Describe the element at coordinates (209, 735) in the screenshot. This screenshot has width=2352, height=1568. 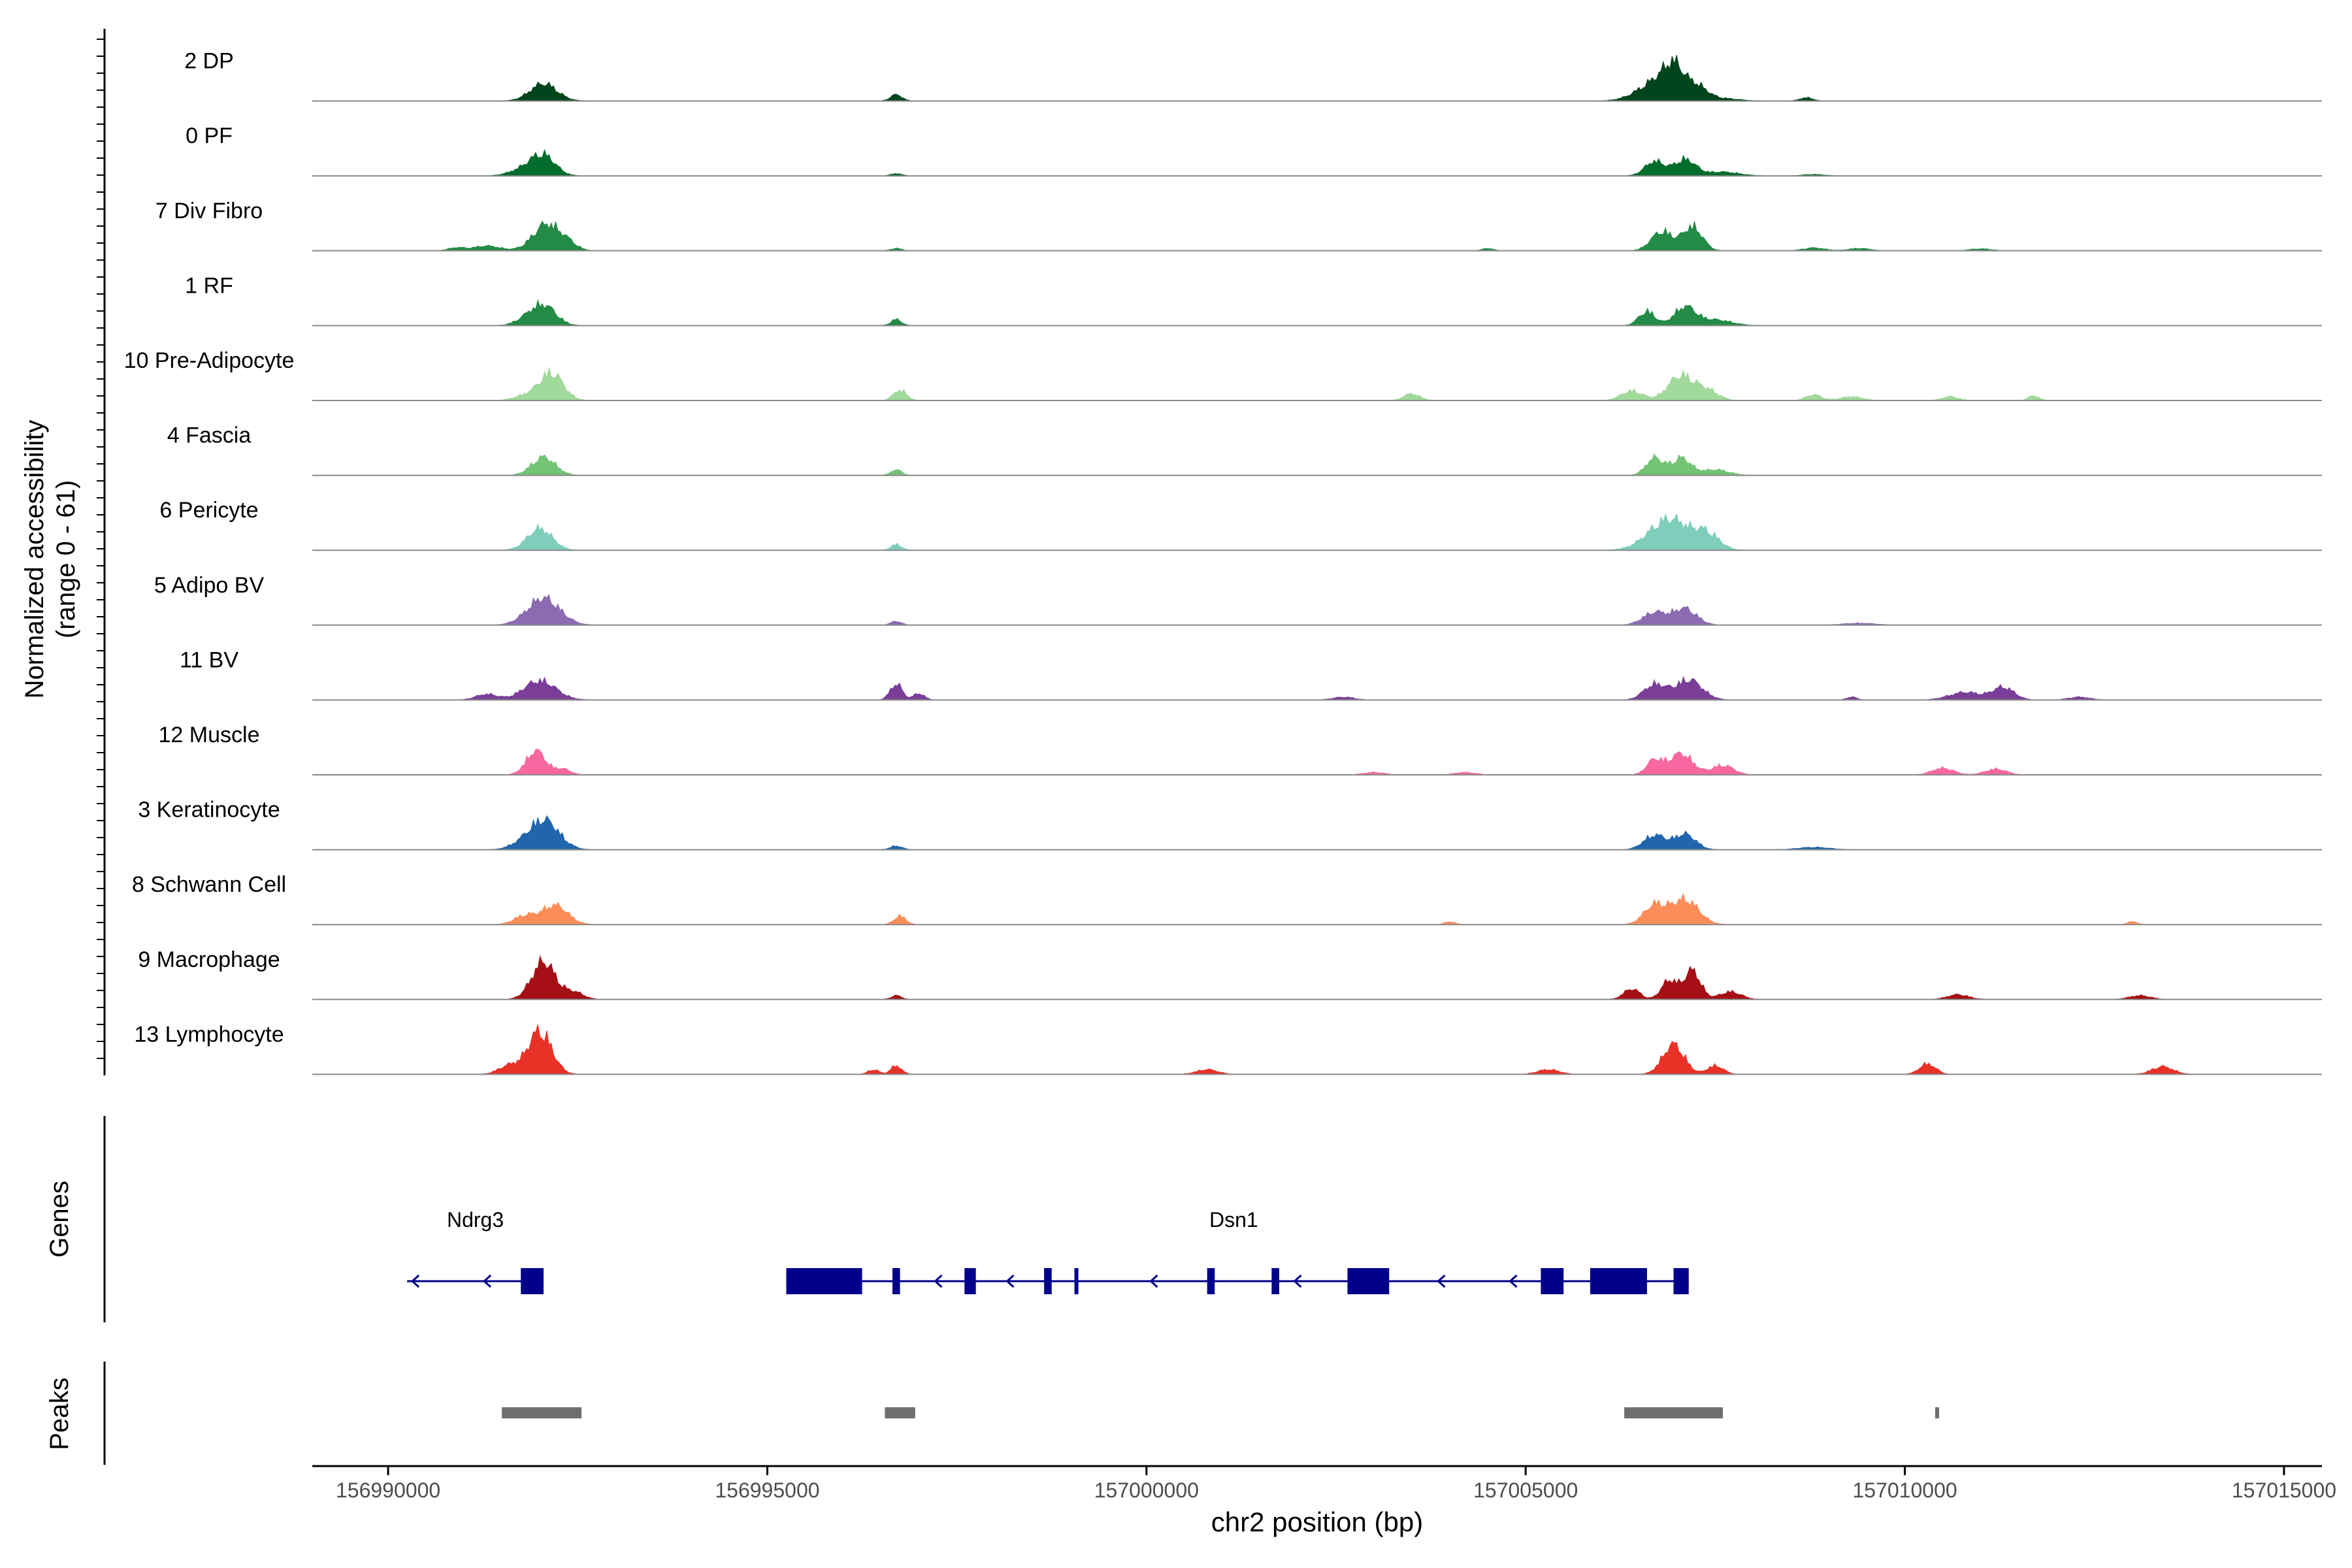
I see `track-label: 12 Muscle` at that location.